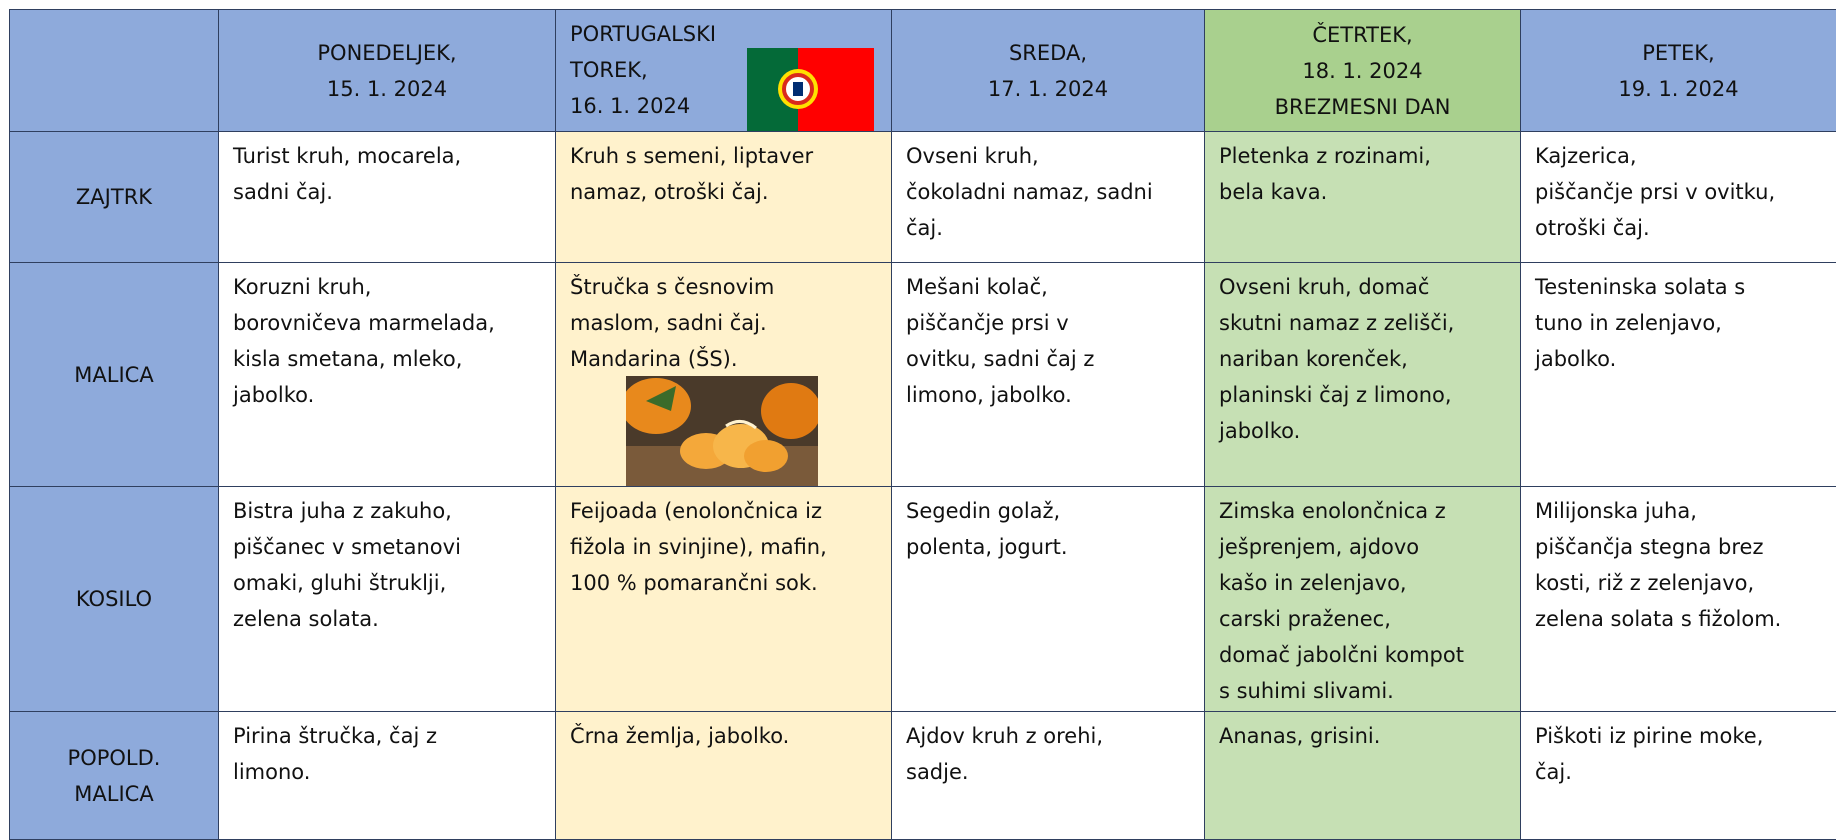  I want to click on day-header: ČETRTEK, 18. 1. 2024 BREZMESNI DAN, so click(1362, 70).